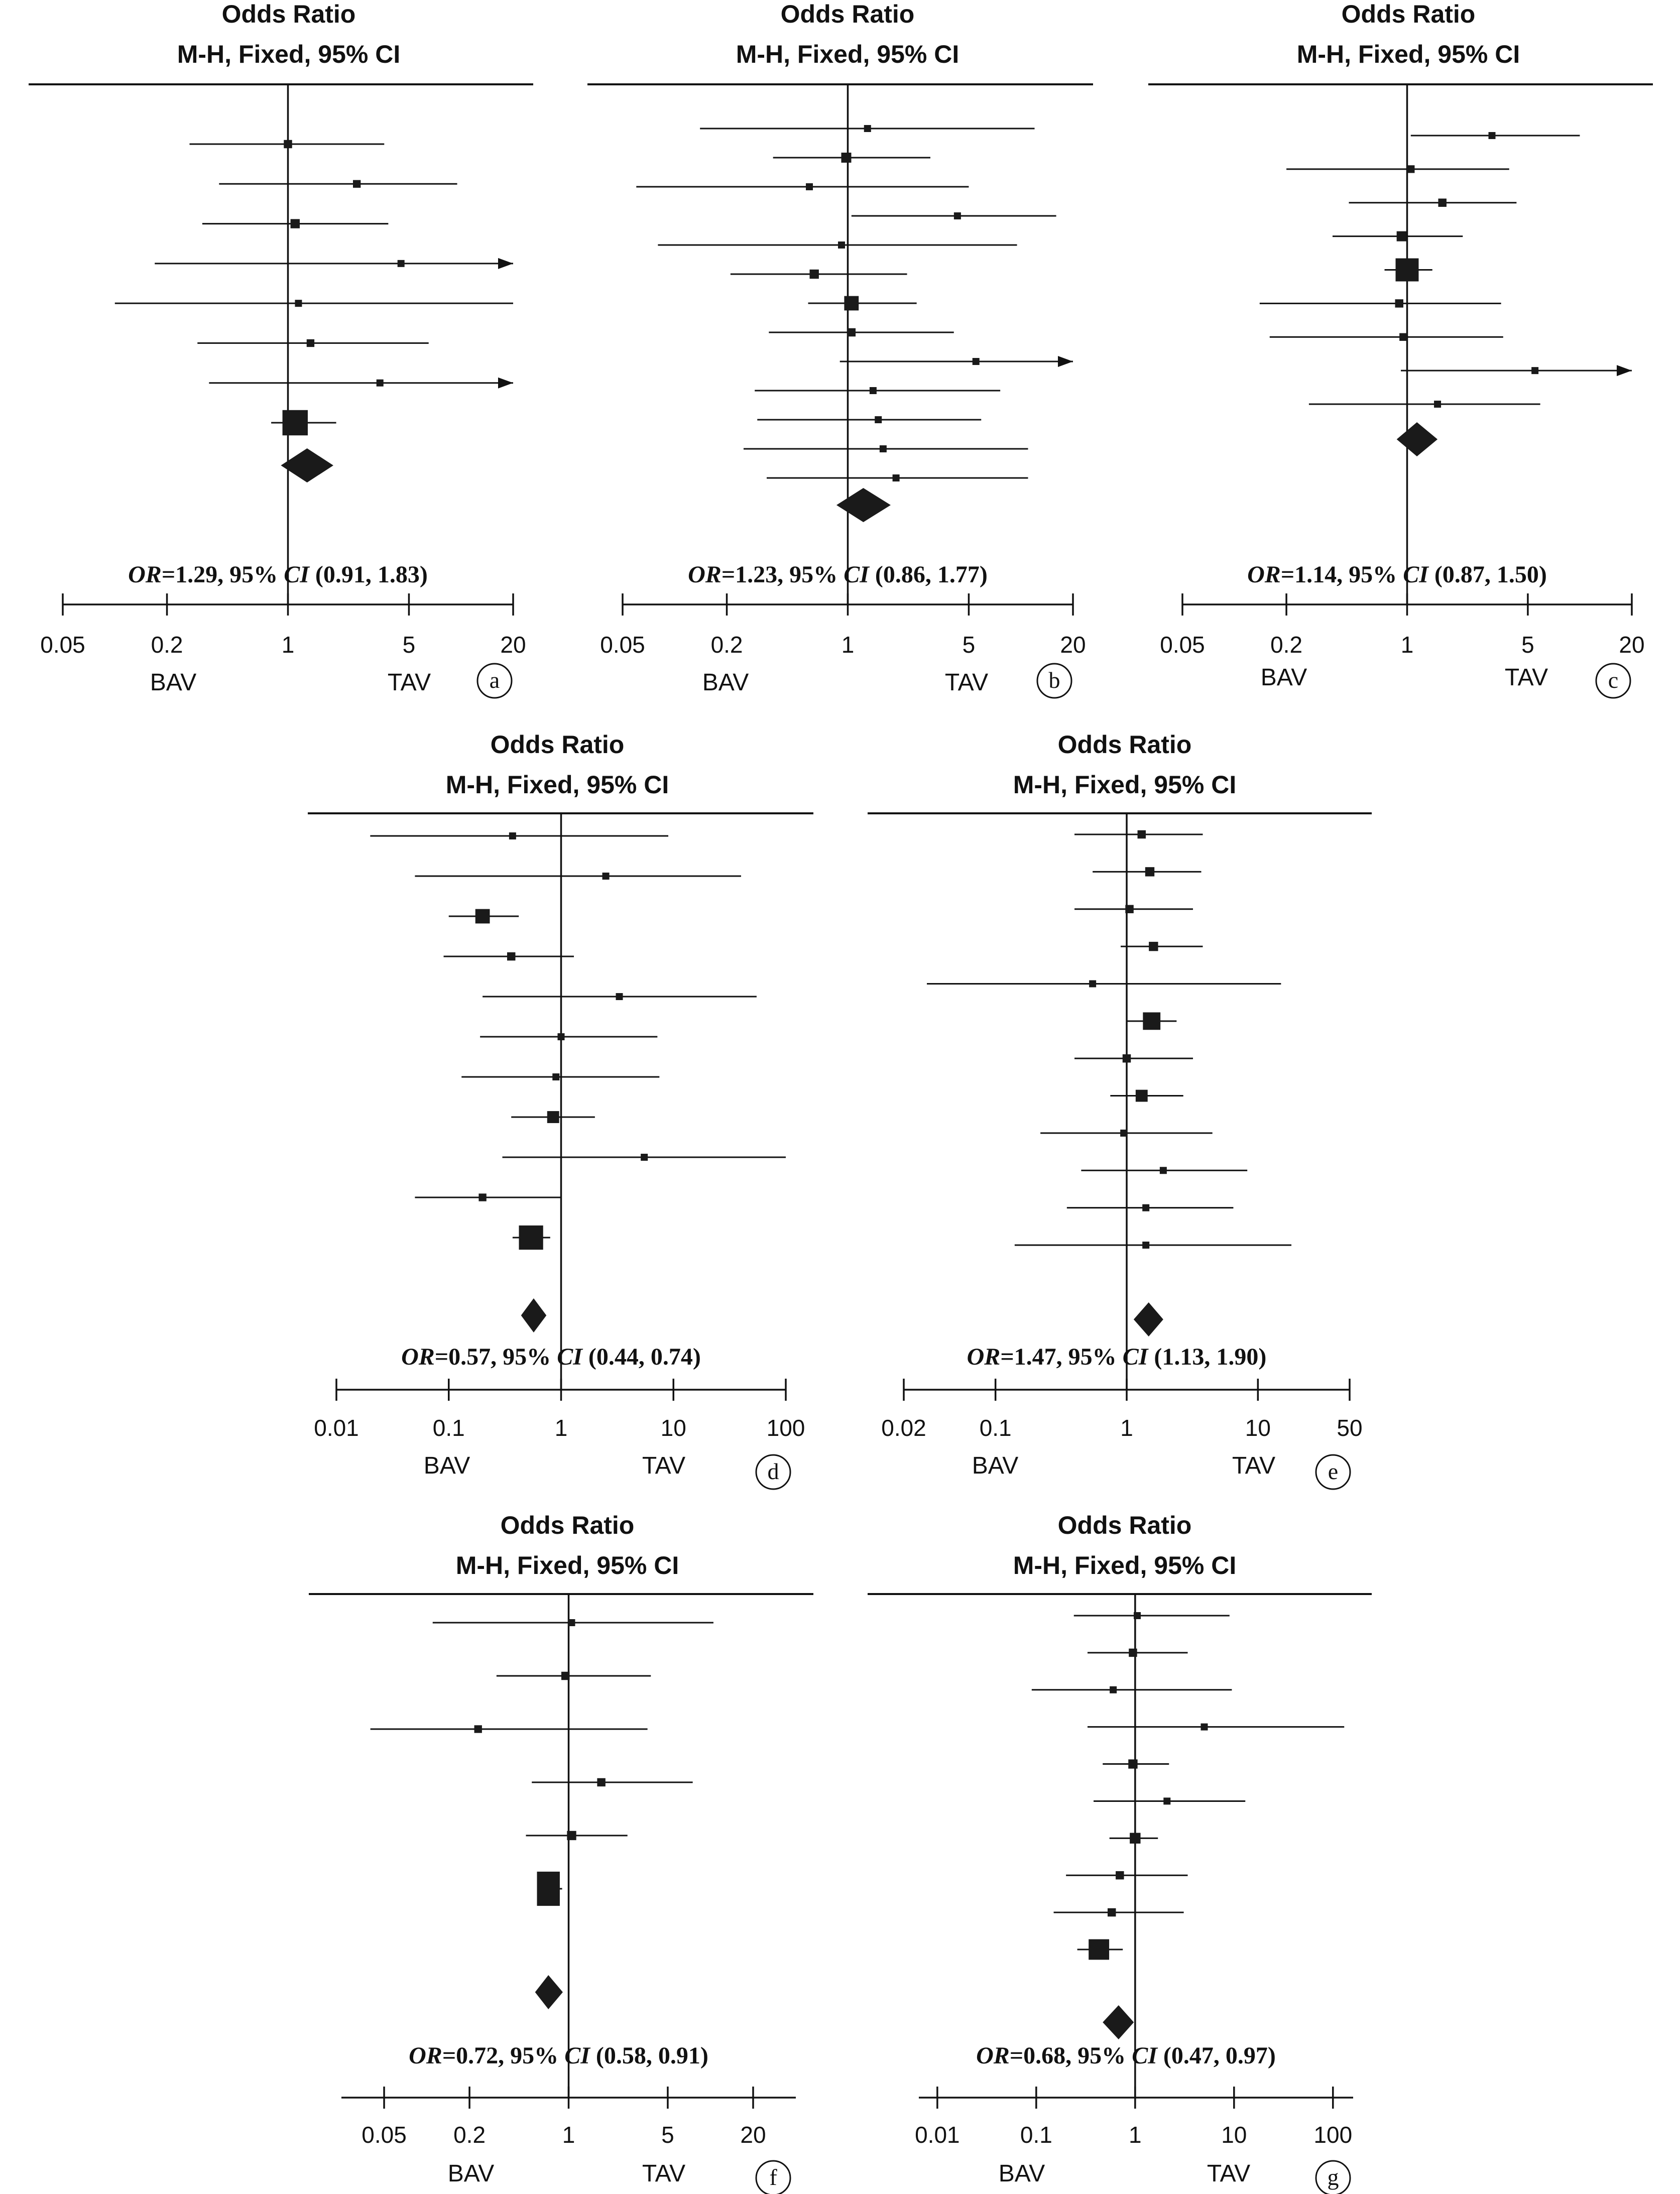 This screenshot has height=2194, width=1680. I want to click on pooled-summary: OR=1.47, 95% CI (1.13, 1.90), so click(1117, 1357).